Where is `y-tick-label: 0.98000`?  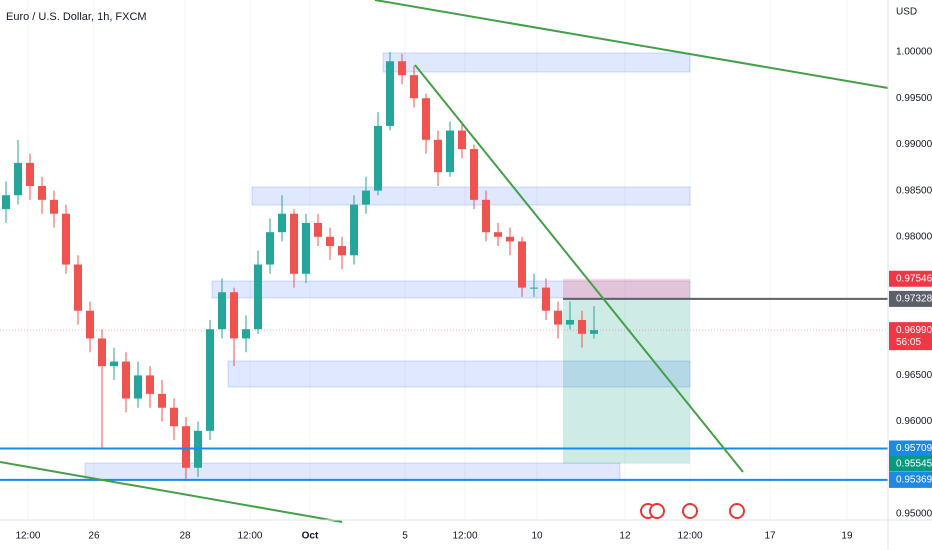 y-tick-label: 0.98000 is located at coordinates (914, 236).